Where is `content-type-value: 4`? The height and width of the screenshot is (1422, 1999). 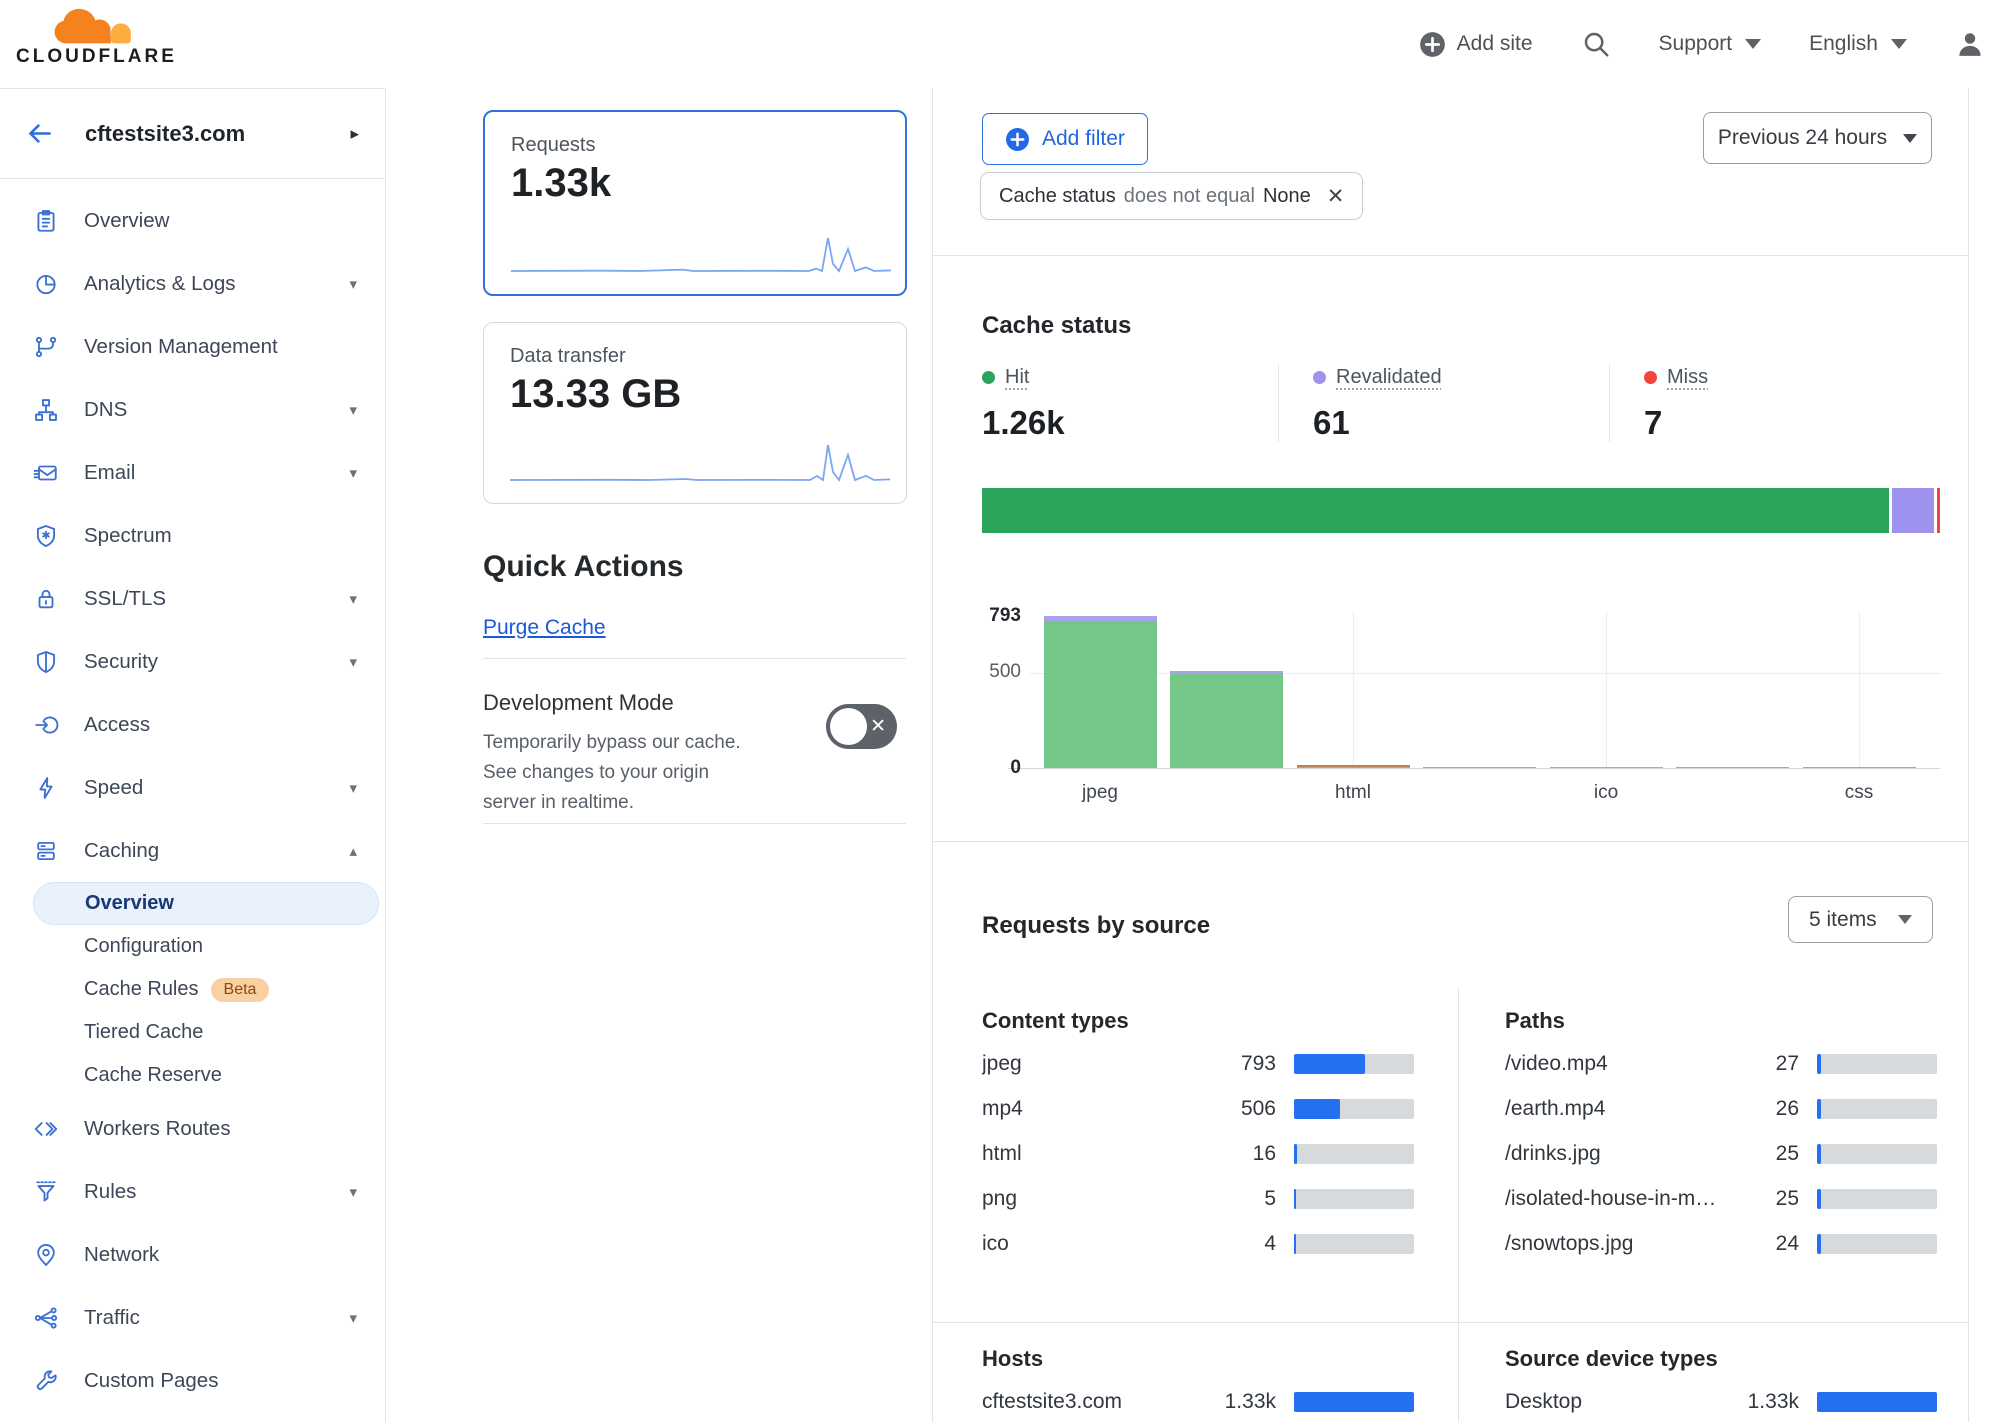
content-type-value: 4 is located at coordinates (1270, 1243).